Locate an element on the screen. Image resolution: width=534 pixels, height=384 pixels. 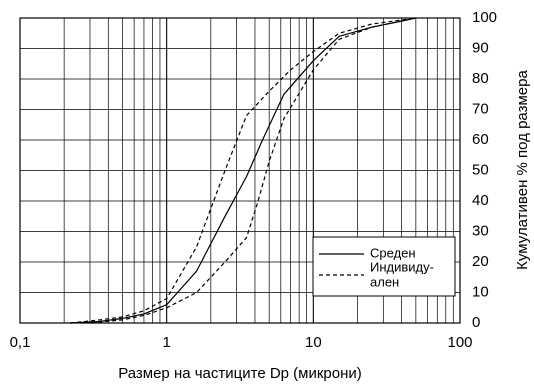
legend: Среден Индивиду- ален is located at coordinates (384, 266).